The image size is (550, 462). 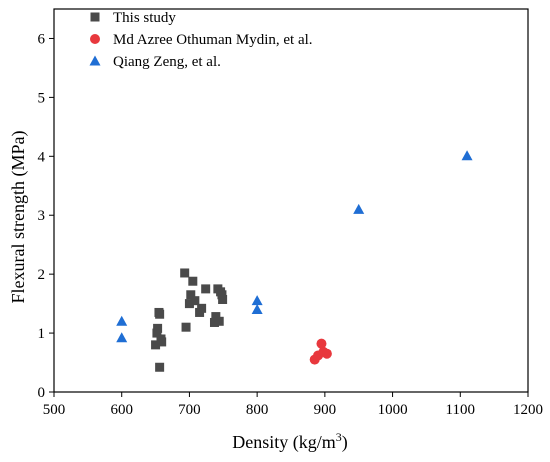 I want to click on x-tick-label: 1100, so click(x=460, y=410).